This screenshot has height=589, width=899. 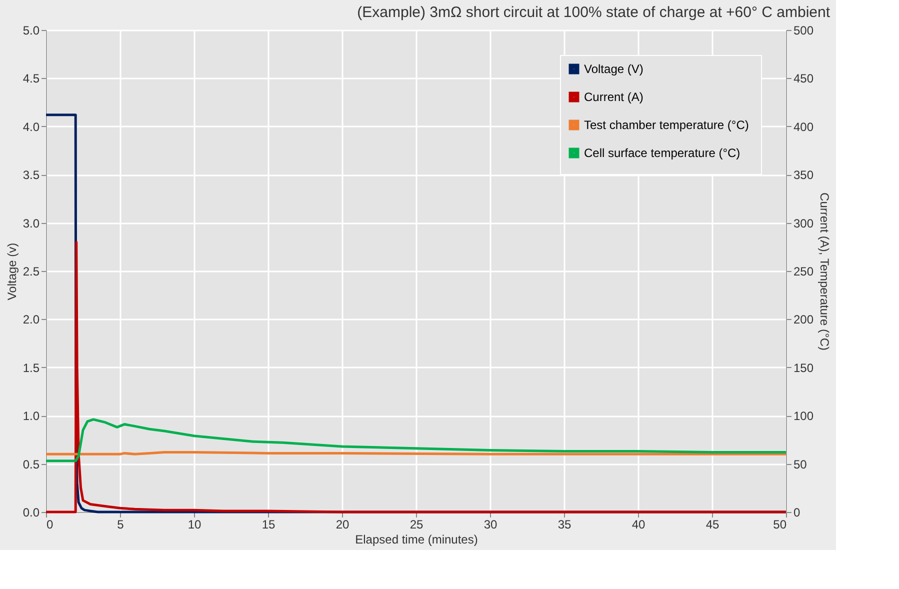 I want to click on y2-tick-label: 50, so click(x=801, y=464).